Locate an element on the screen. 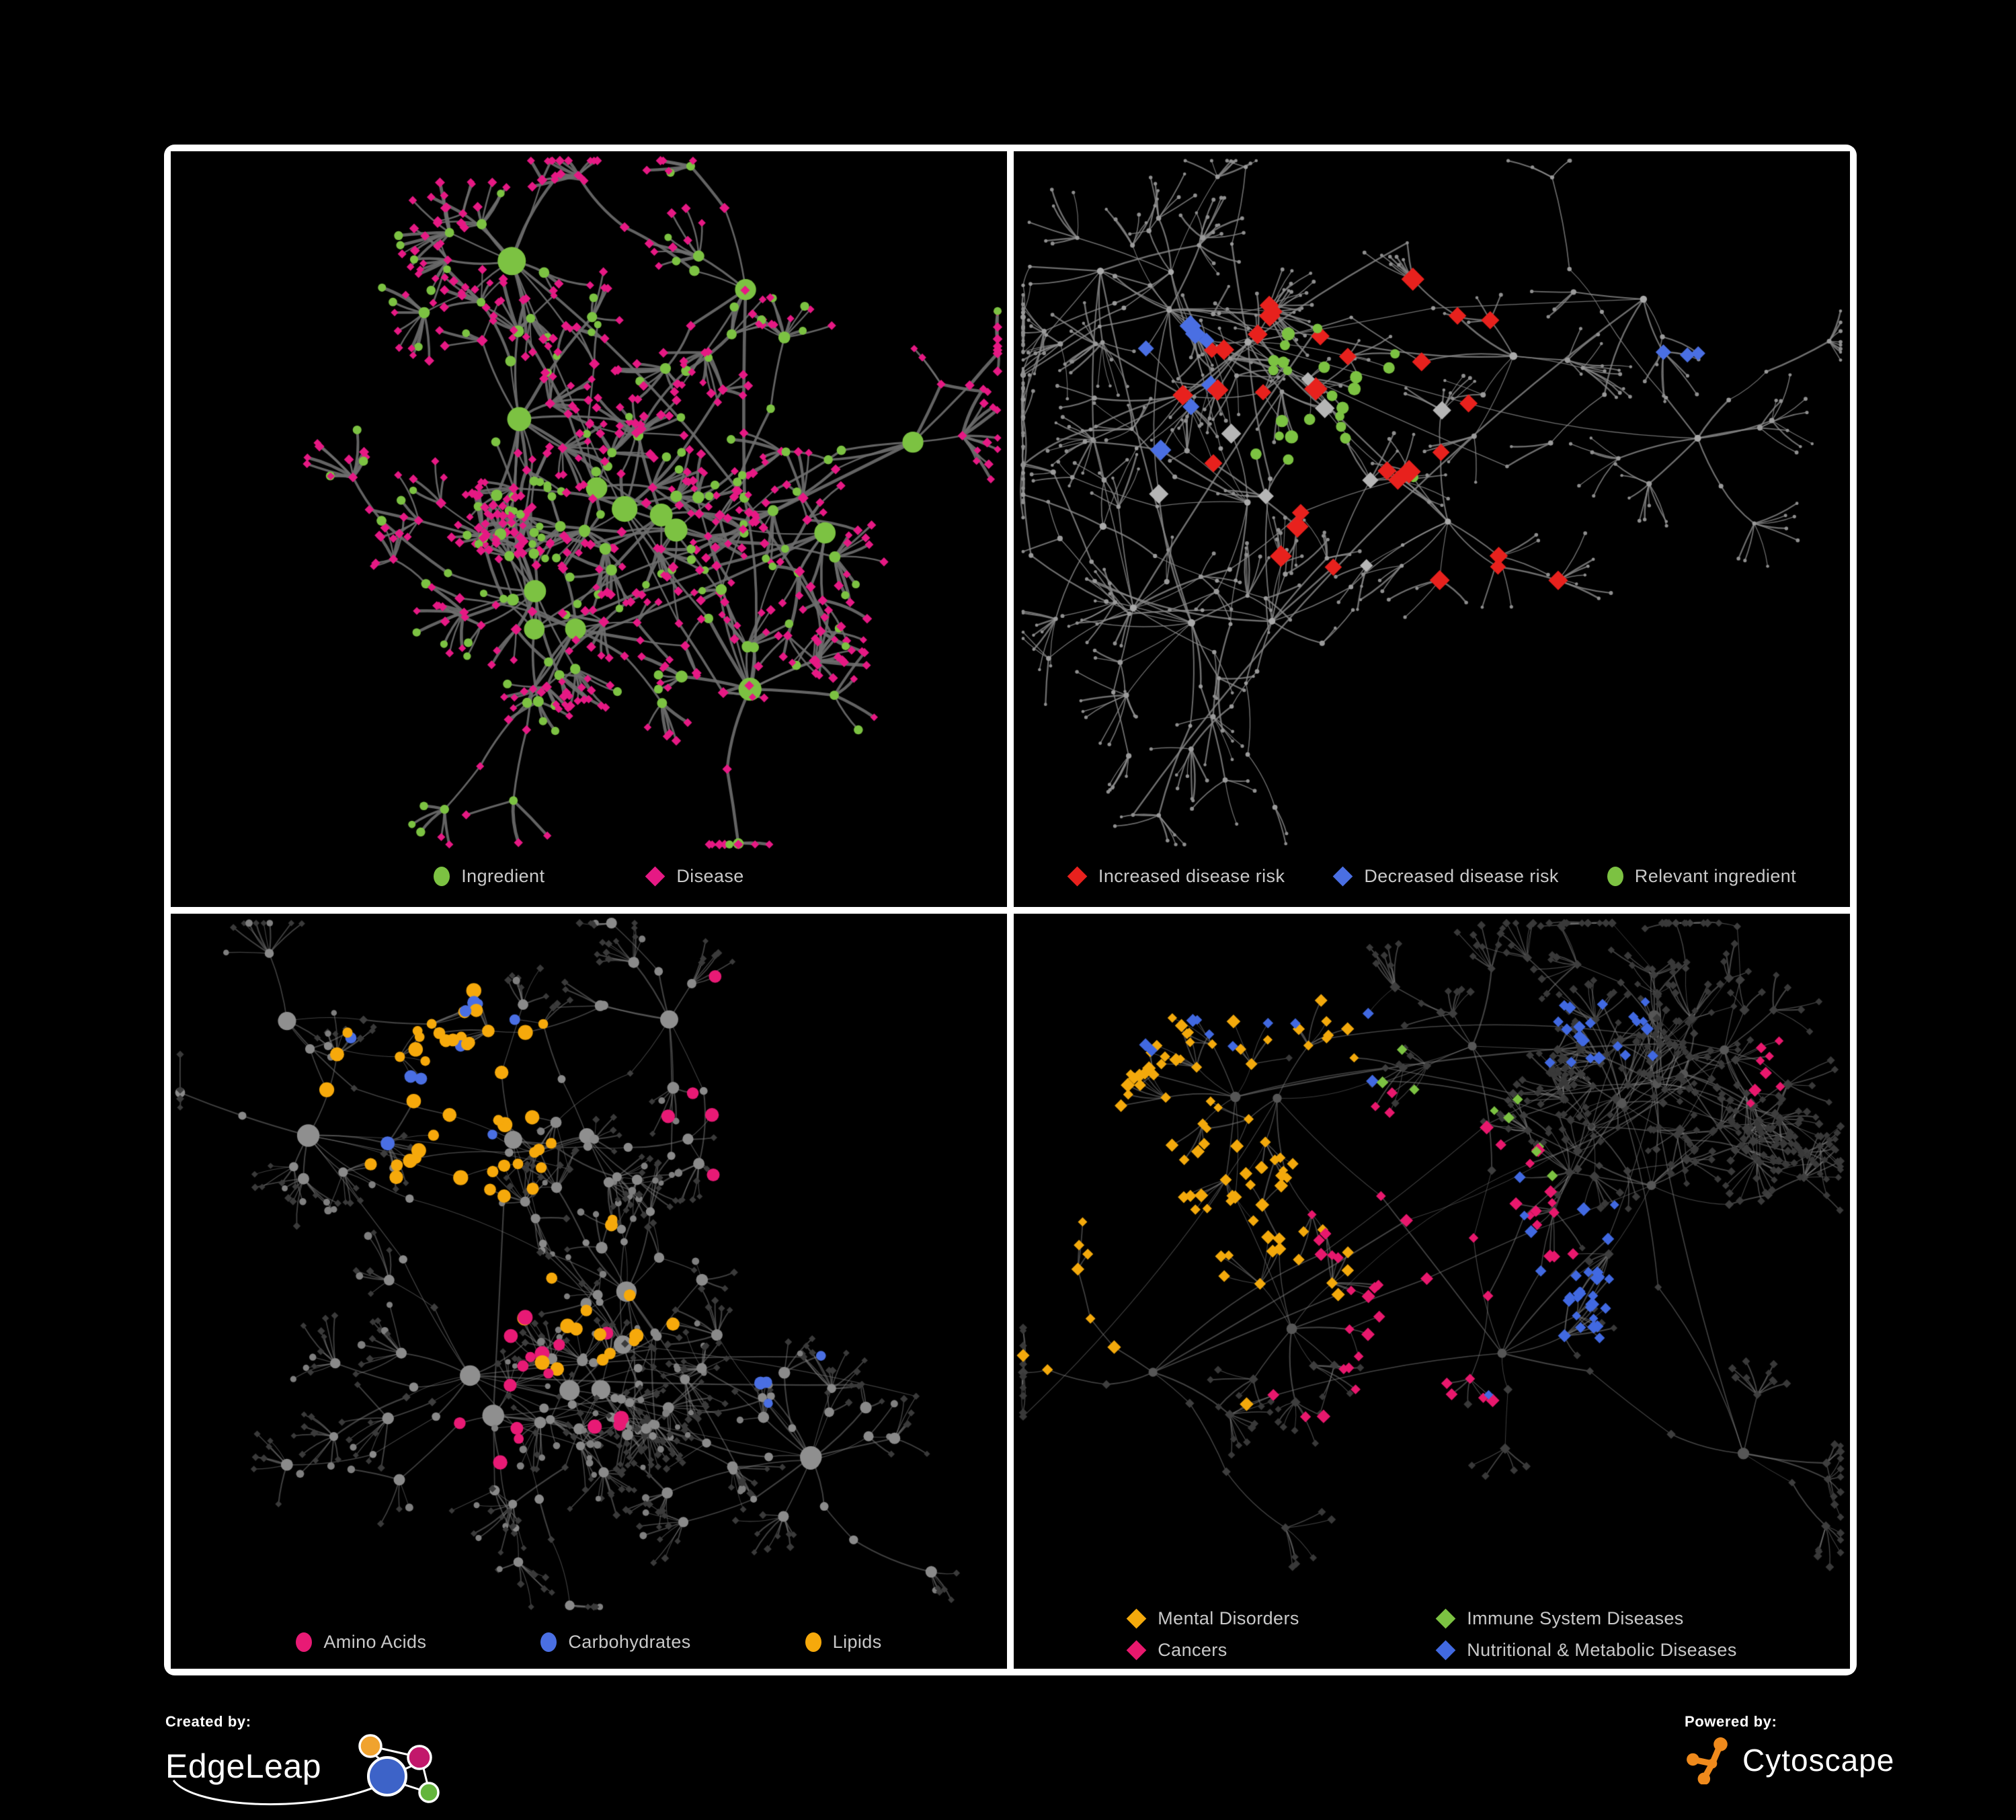  legend-label-decreased-risk: Decreased disease risk is located at coordinates (1461, 875).